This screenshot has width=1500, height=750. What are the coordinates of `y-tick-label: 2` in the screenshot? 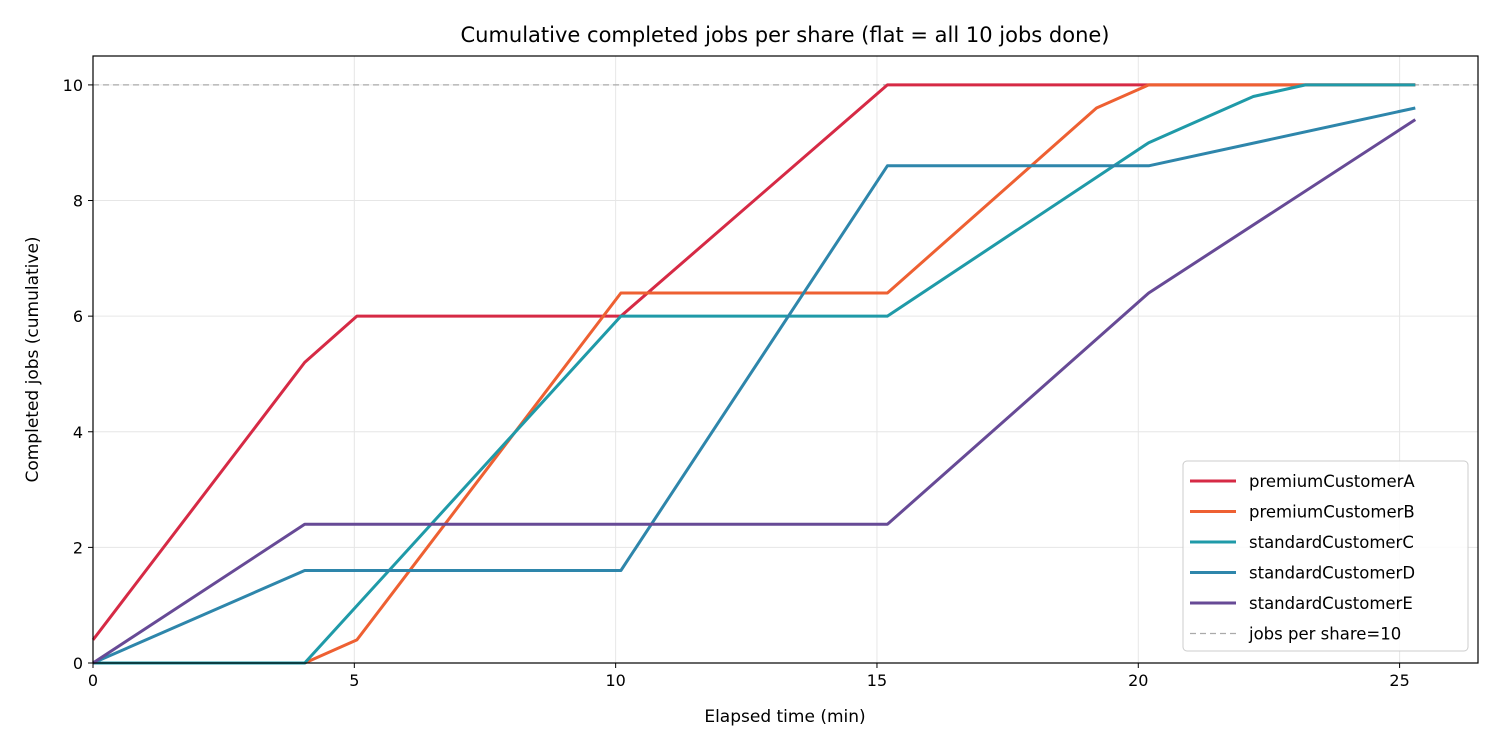 It's located at (78, 547).